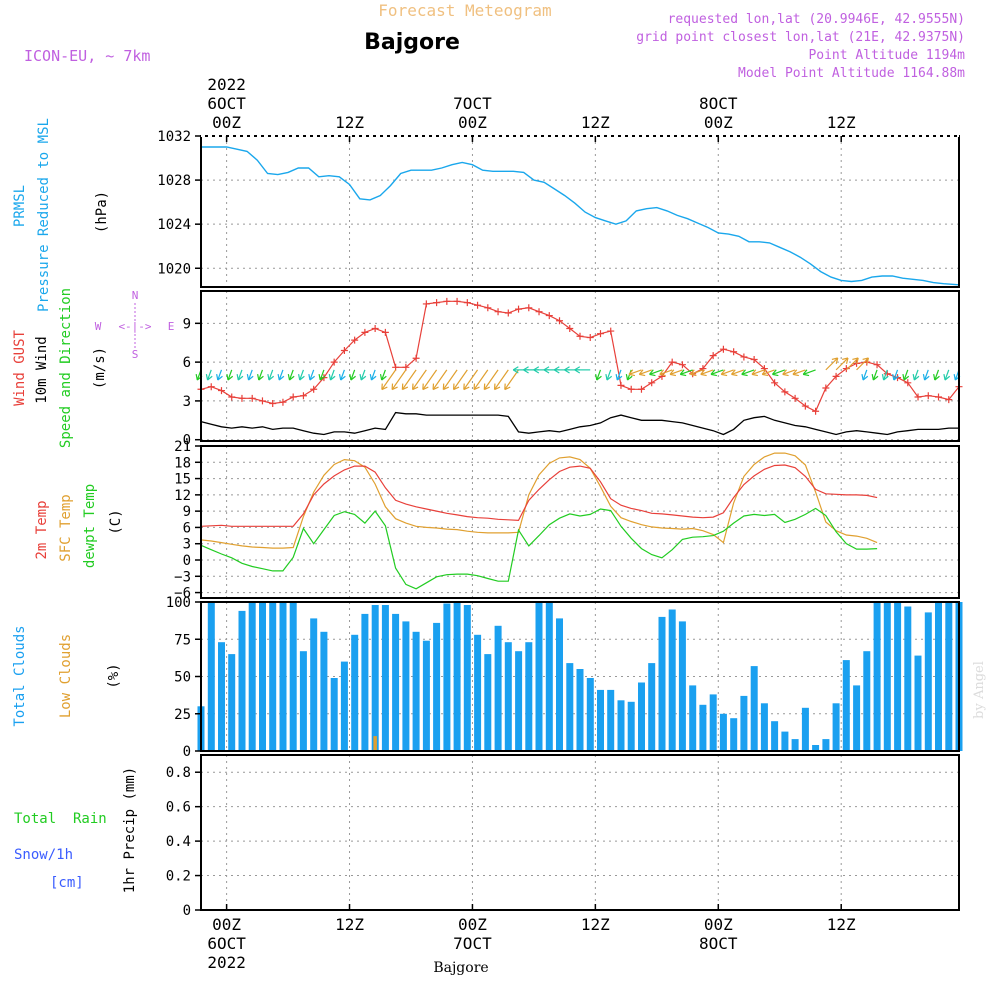 The width and height of the screenshot is (1000, 1000). What do you see at coordinates (182, 463) in the screenshot?
I see `temp-ytick-label: 18` at bounding box center [182, 463].